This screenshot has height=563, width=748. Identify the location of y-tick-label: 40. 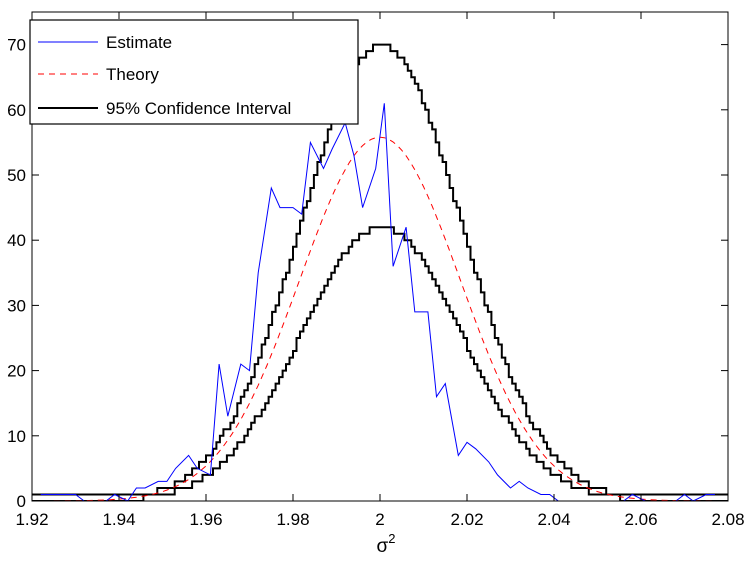
(16, 240).